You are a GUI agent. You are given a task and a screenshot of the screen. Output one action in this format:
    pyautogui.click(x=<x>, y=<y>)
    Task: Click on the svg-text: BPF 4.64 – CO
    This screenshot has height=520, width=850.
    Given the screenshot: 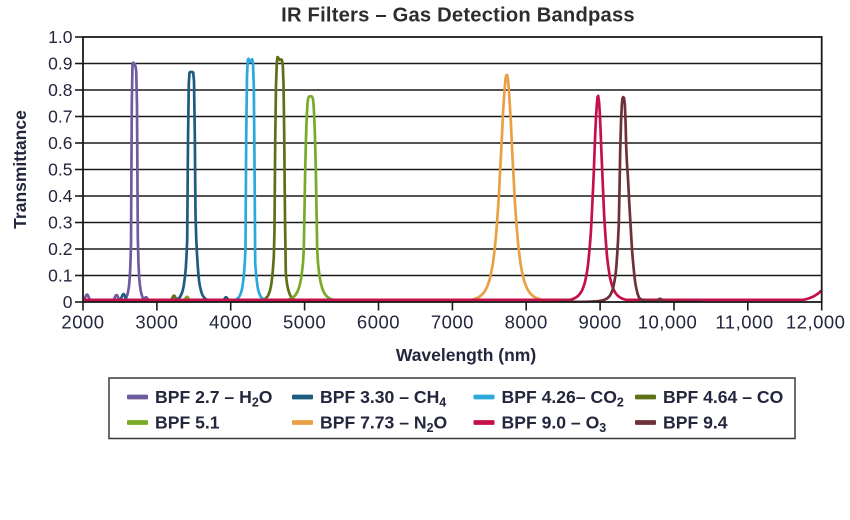 What is the action you would take?
    pyautogui.click(x=723, y=397)
    